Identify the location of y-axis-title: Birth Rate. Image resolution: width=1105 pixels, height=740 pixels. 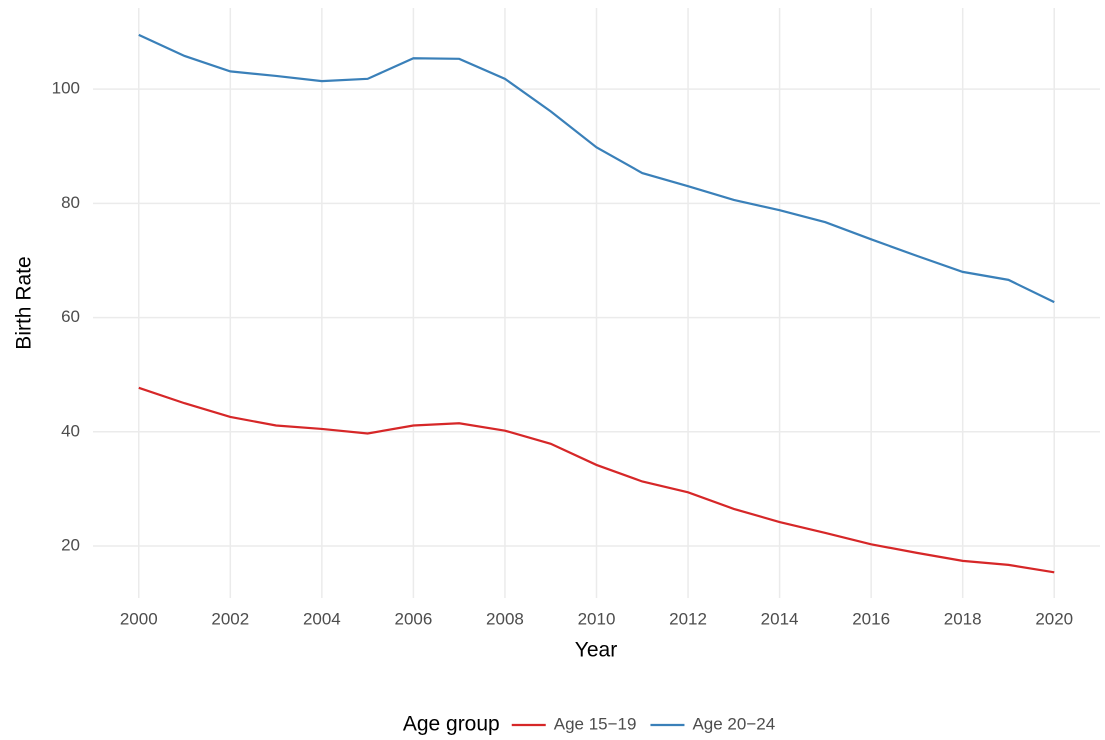
(24, 302).